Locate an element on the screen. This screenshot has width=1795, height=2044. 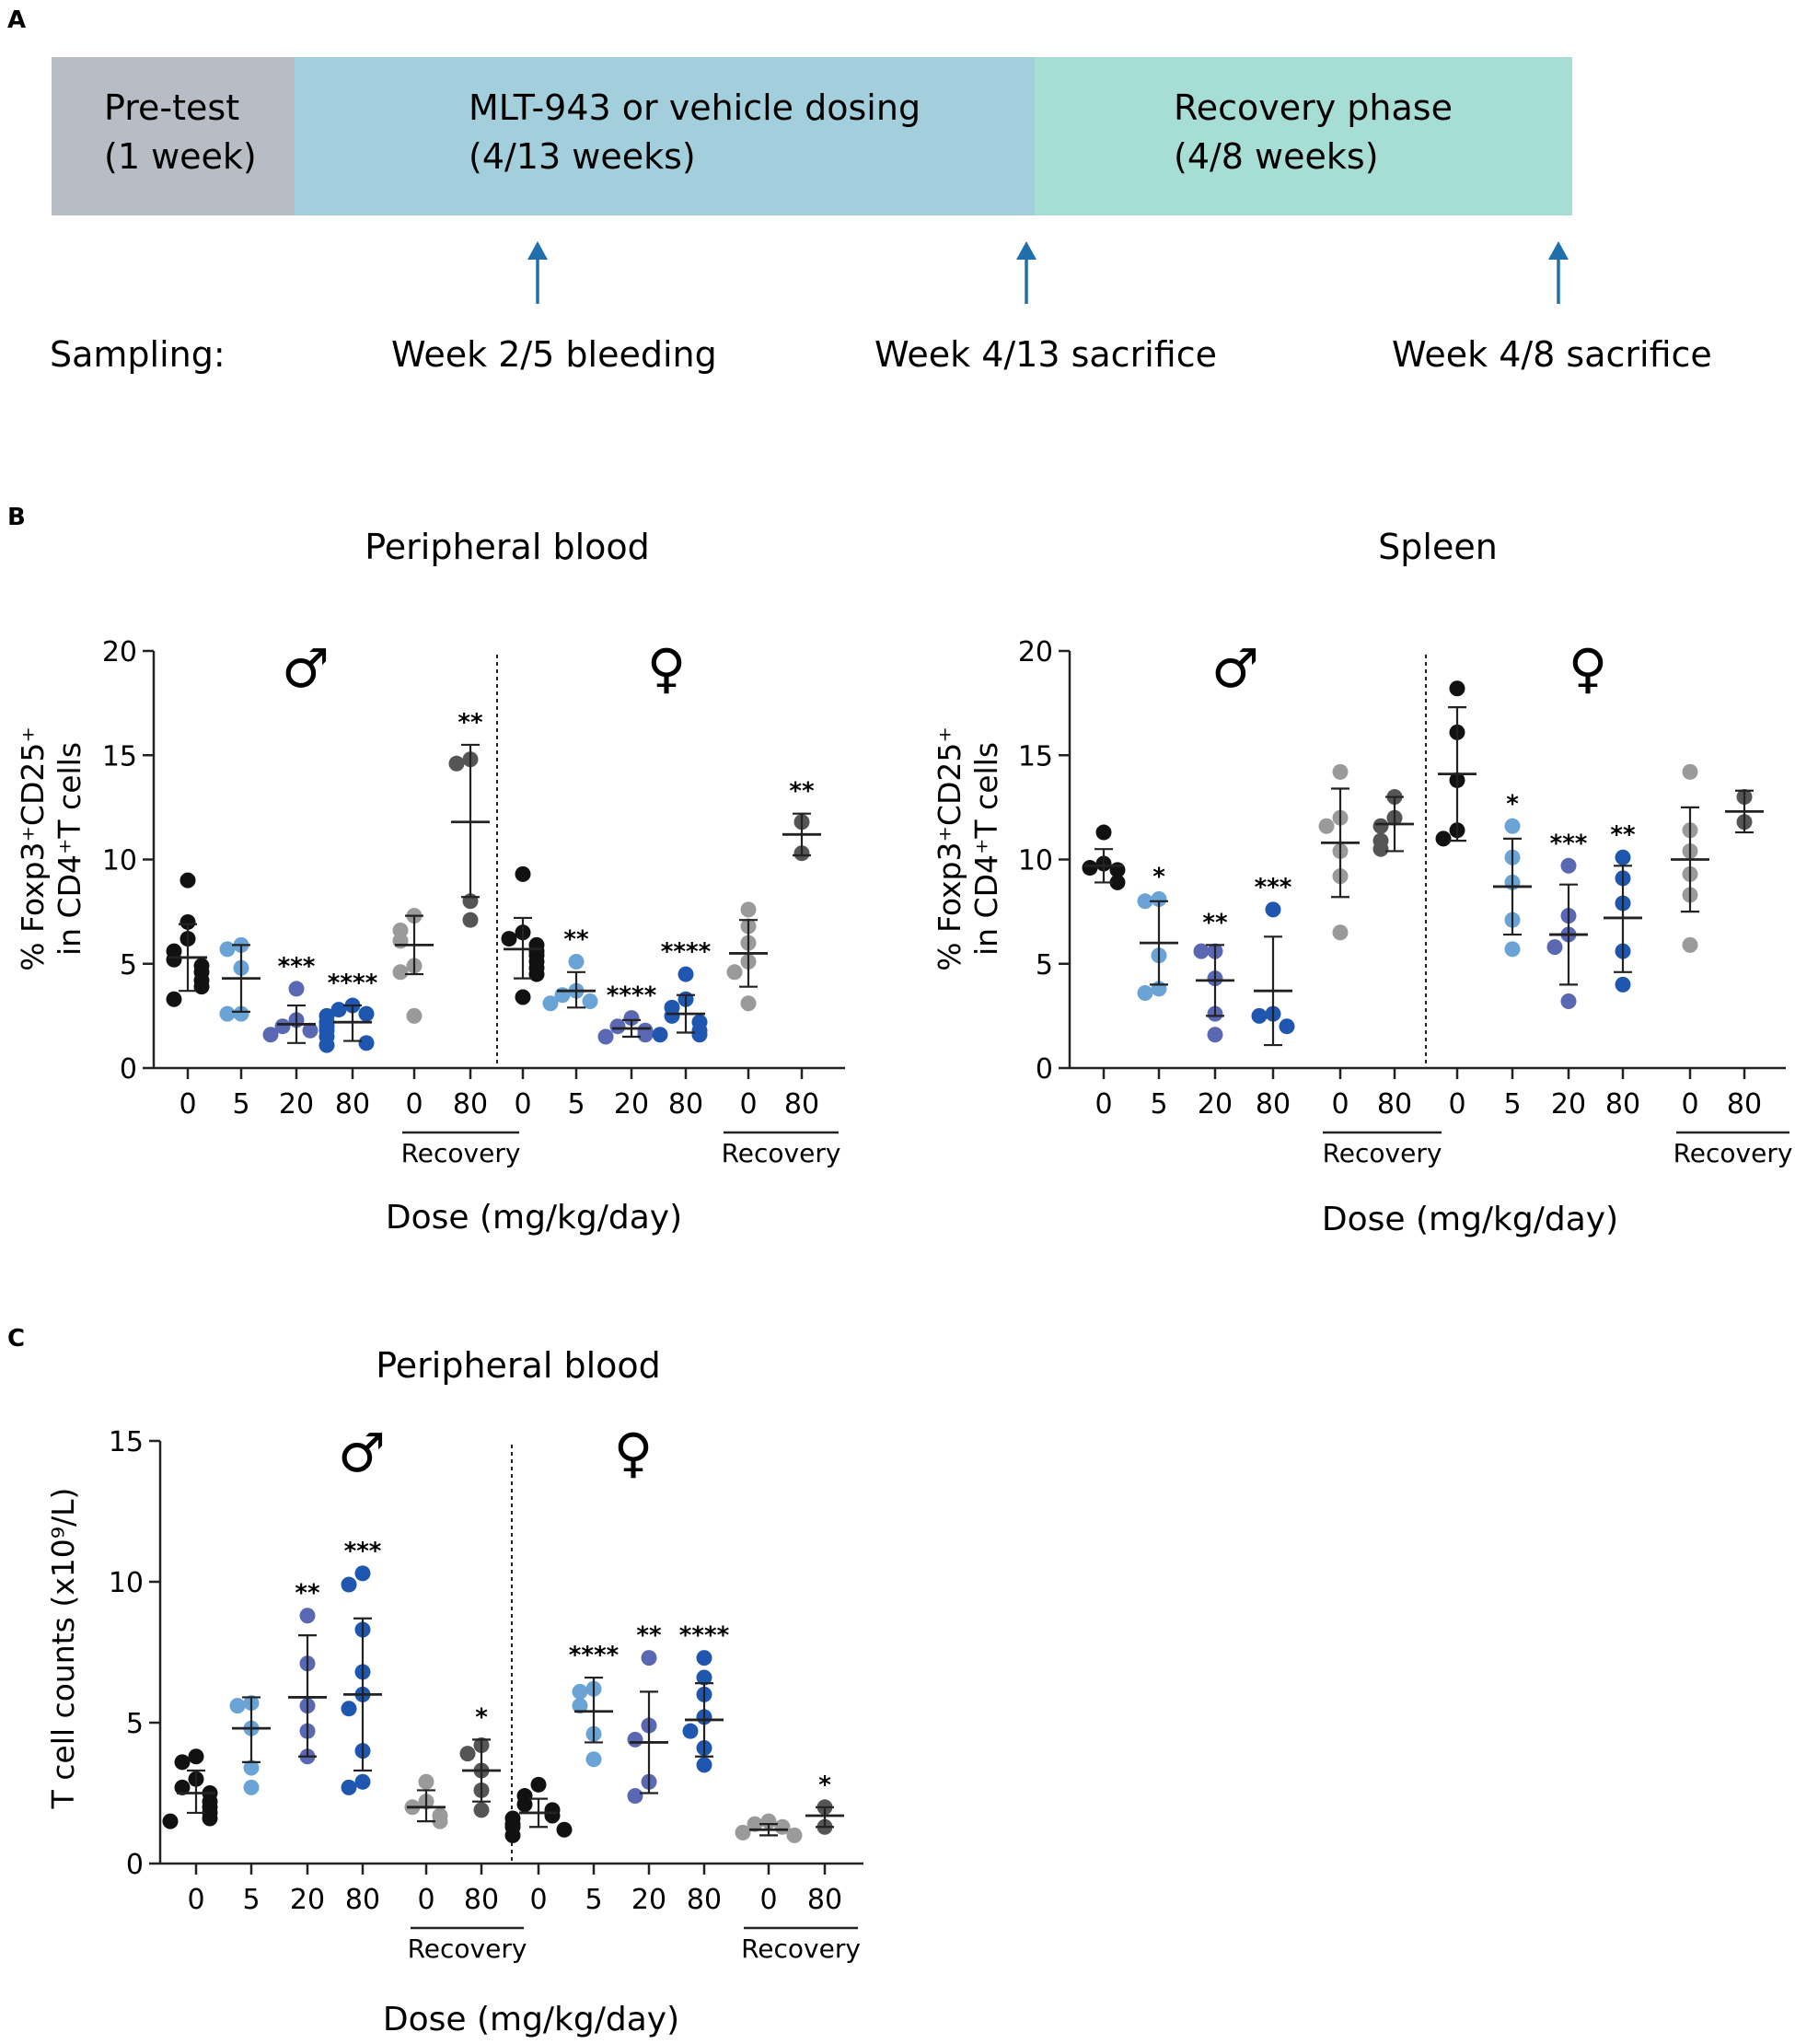
y-tick-label: 20 is located at coordinates (119, 652).